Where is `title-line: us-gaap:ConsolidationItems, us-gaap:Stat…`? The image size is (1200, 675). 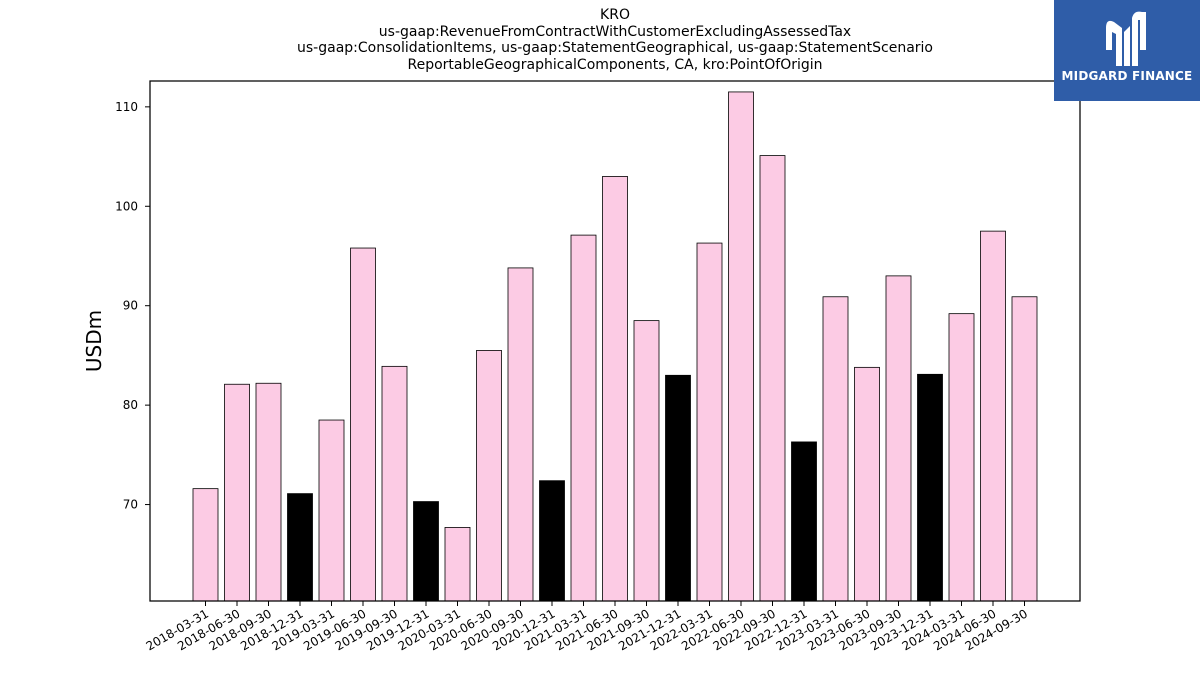 title-line: us-gaap:ConsolidationItems, us-gaap:Stat… is located at coordinates (615, 48).